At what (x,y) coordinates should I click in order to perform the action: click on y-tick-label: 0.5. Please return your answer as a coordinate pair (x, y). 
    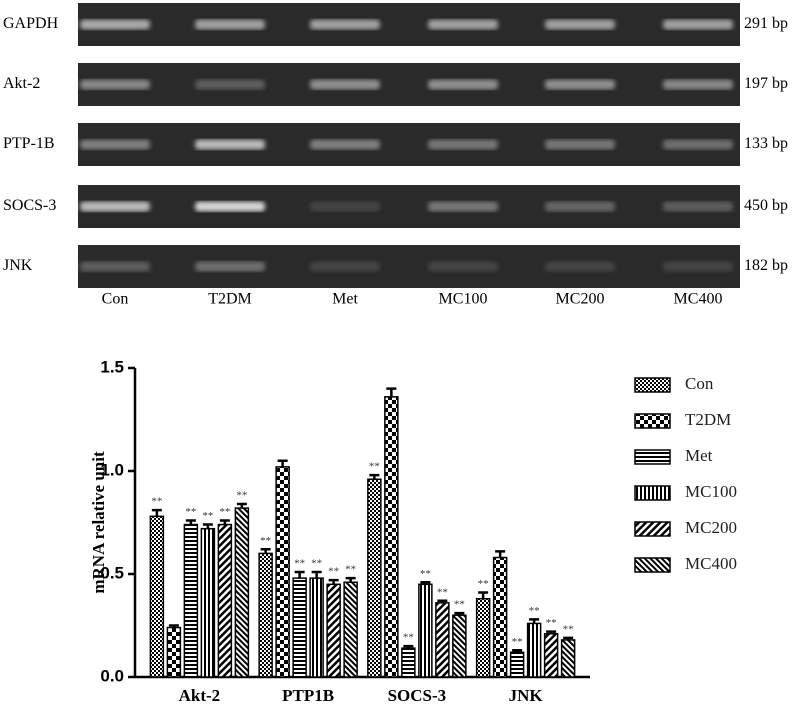
    Looking at the image, I should click on (112, 572).